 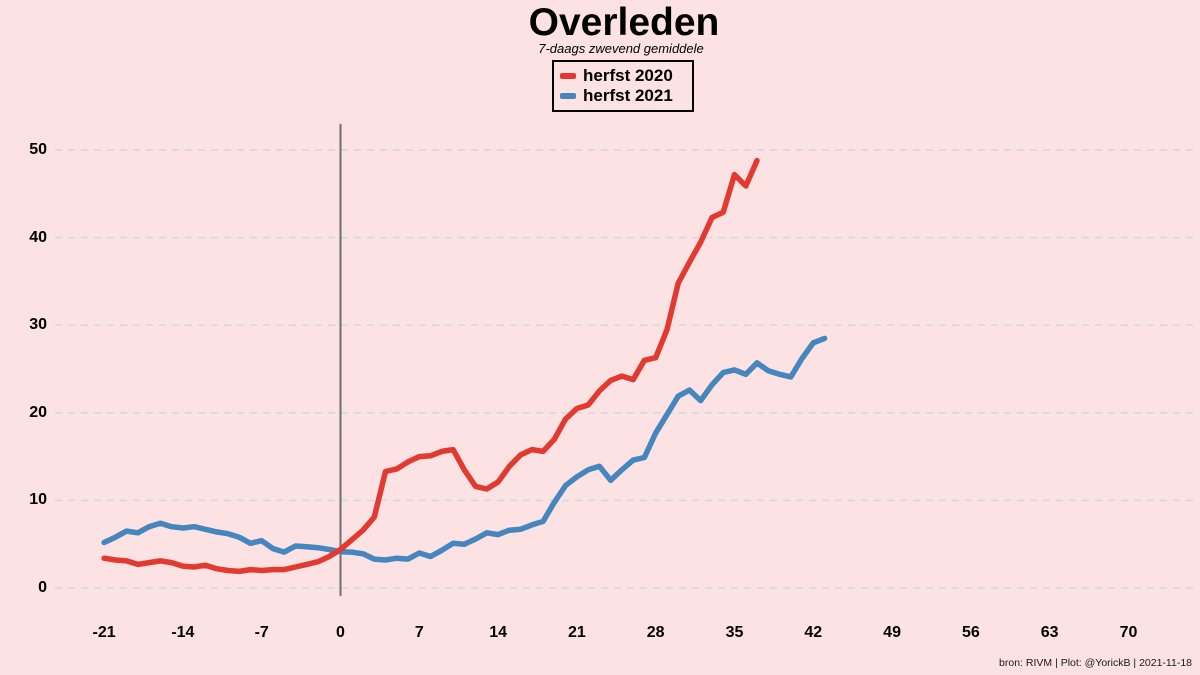 I want to click on x-tick-label-56: 56, so click(x=970, y=632).